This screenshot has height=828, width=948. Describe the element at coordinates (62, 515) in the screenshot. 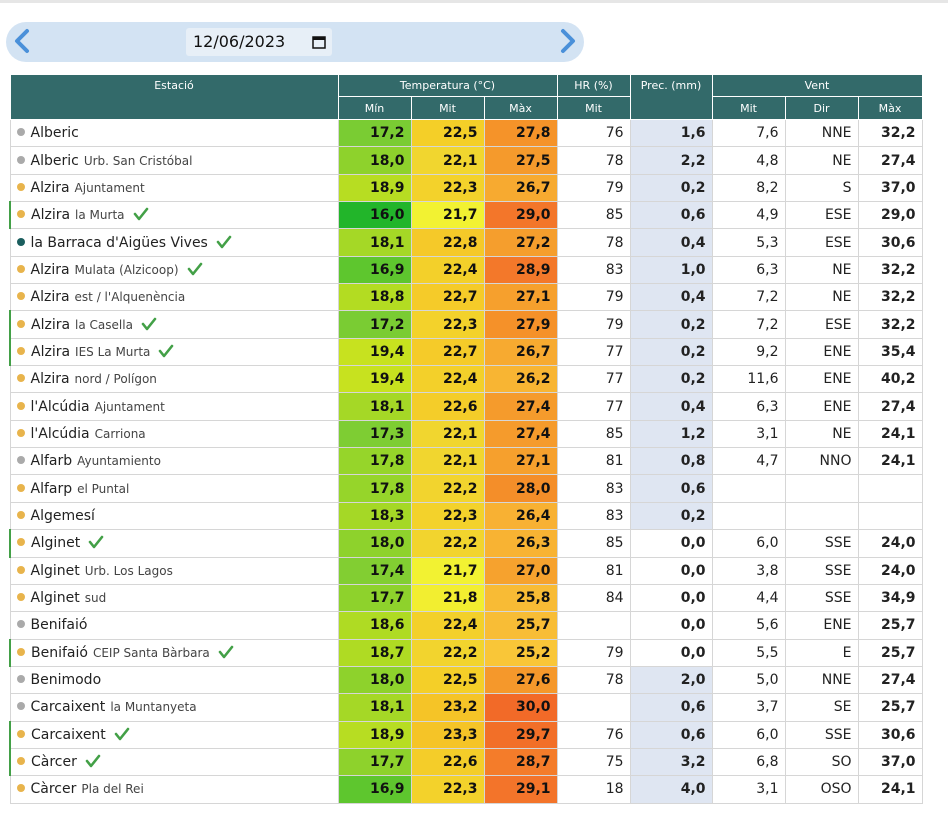

I see `station-city: Algemesí` at that location.